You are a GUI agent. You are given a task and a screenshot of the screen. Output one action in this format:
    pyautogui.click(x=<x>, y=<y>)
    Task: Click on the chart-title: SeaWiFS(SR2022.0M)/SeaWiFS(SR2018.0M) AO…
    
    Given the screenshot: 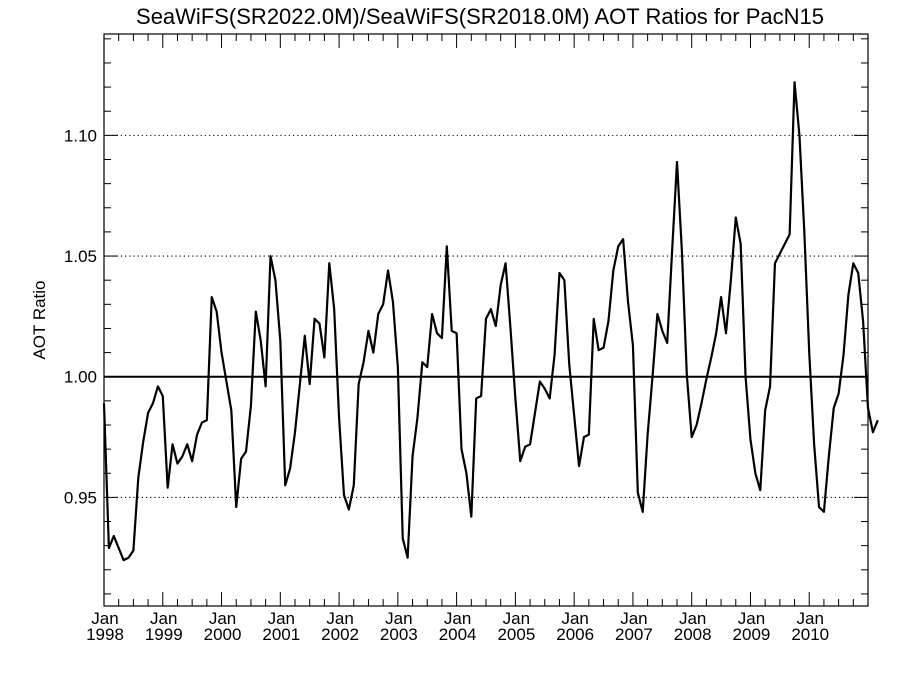 What is the action you would take?
    pyautogui.click(x=480, y=16)
    